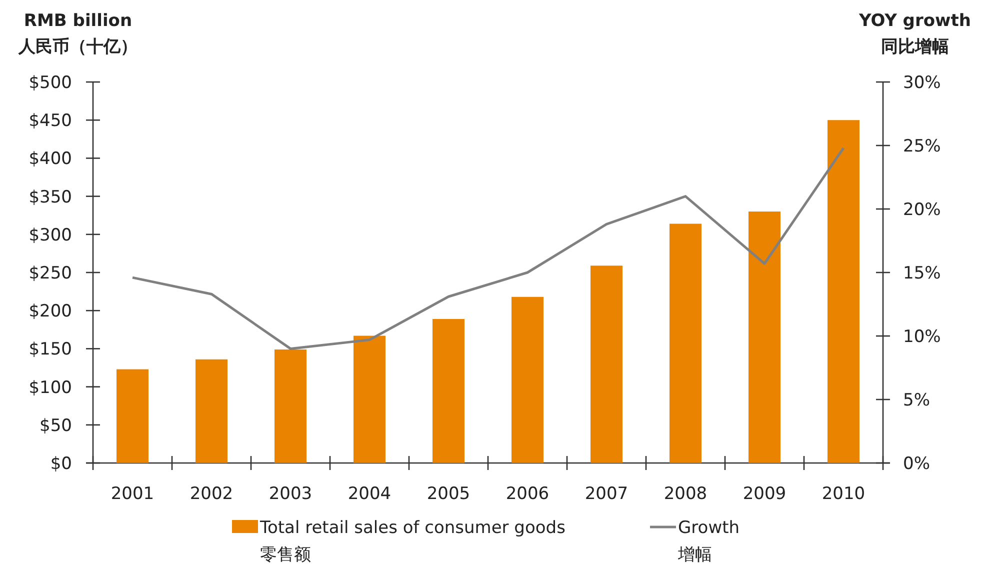 The width and height of the screenshot is (981, 570). What do you see at coordinates (844, 494) in the screenshot?
I see `x-tick-label: 2010` at bounding box center [844, 494].